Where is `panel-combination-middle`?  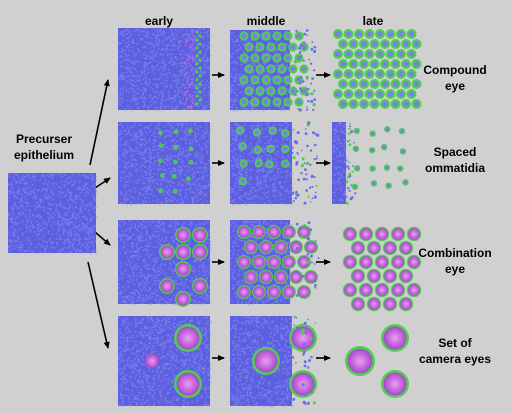 panel-combination-middle is located at coordinates (275, 263).